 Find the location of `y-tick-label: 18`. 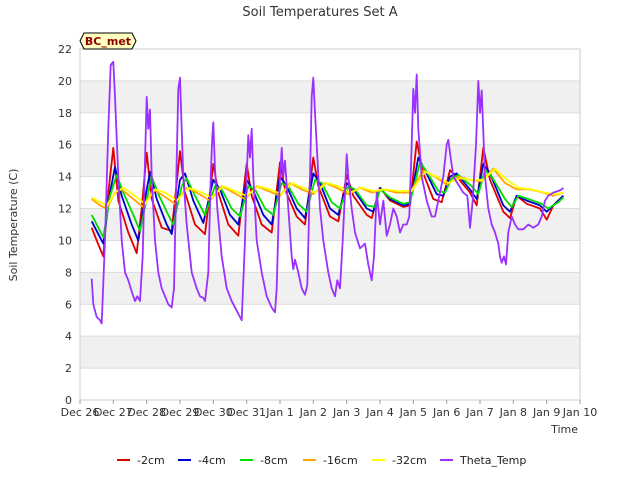

y-tick-label: 18 is located at coordinates (65, 113).